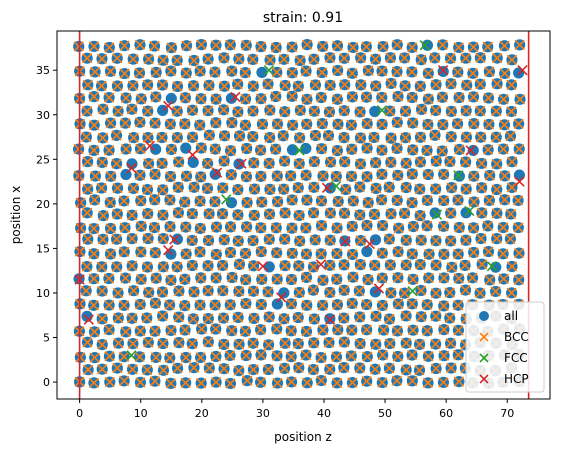 Image resolution: width=563 pixels, height=453 pixels. What do you see at coordinates (16, 215) in the screenshot?
I see `y-axis-label: position x` at bounding box center [16, 215].